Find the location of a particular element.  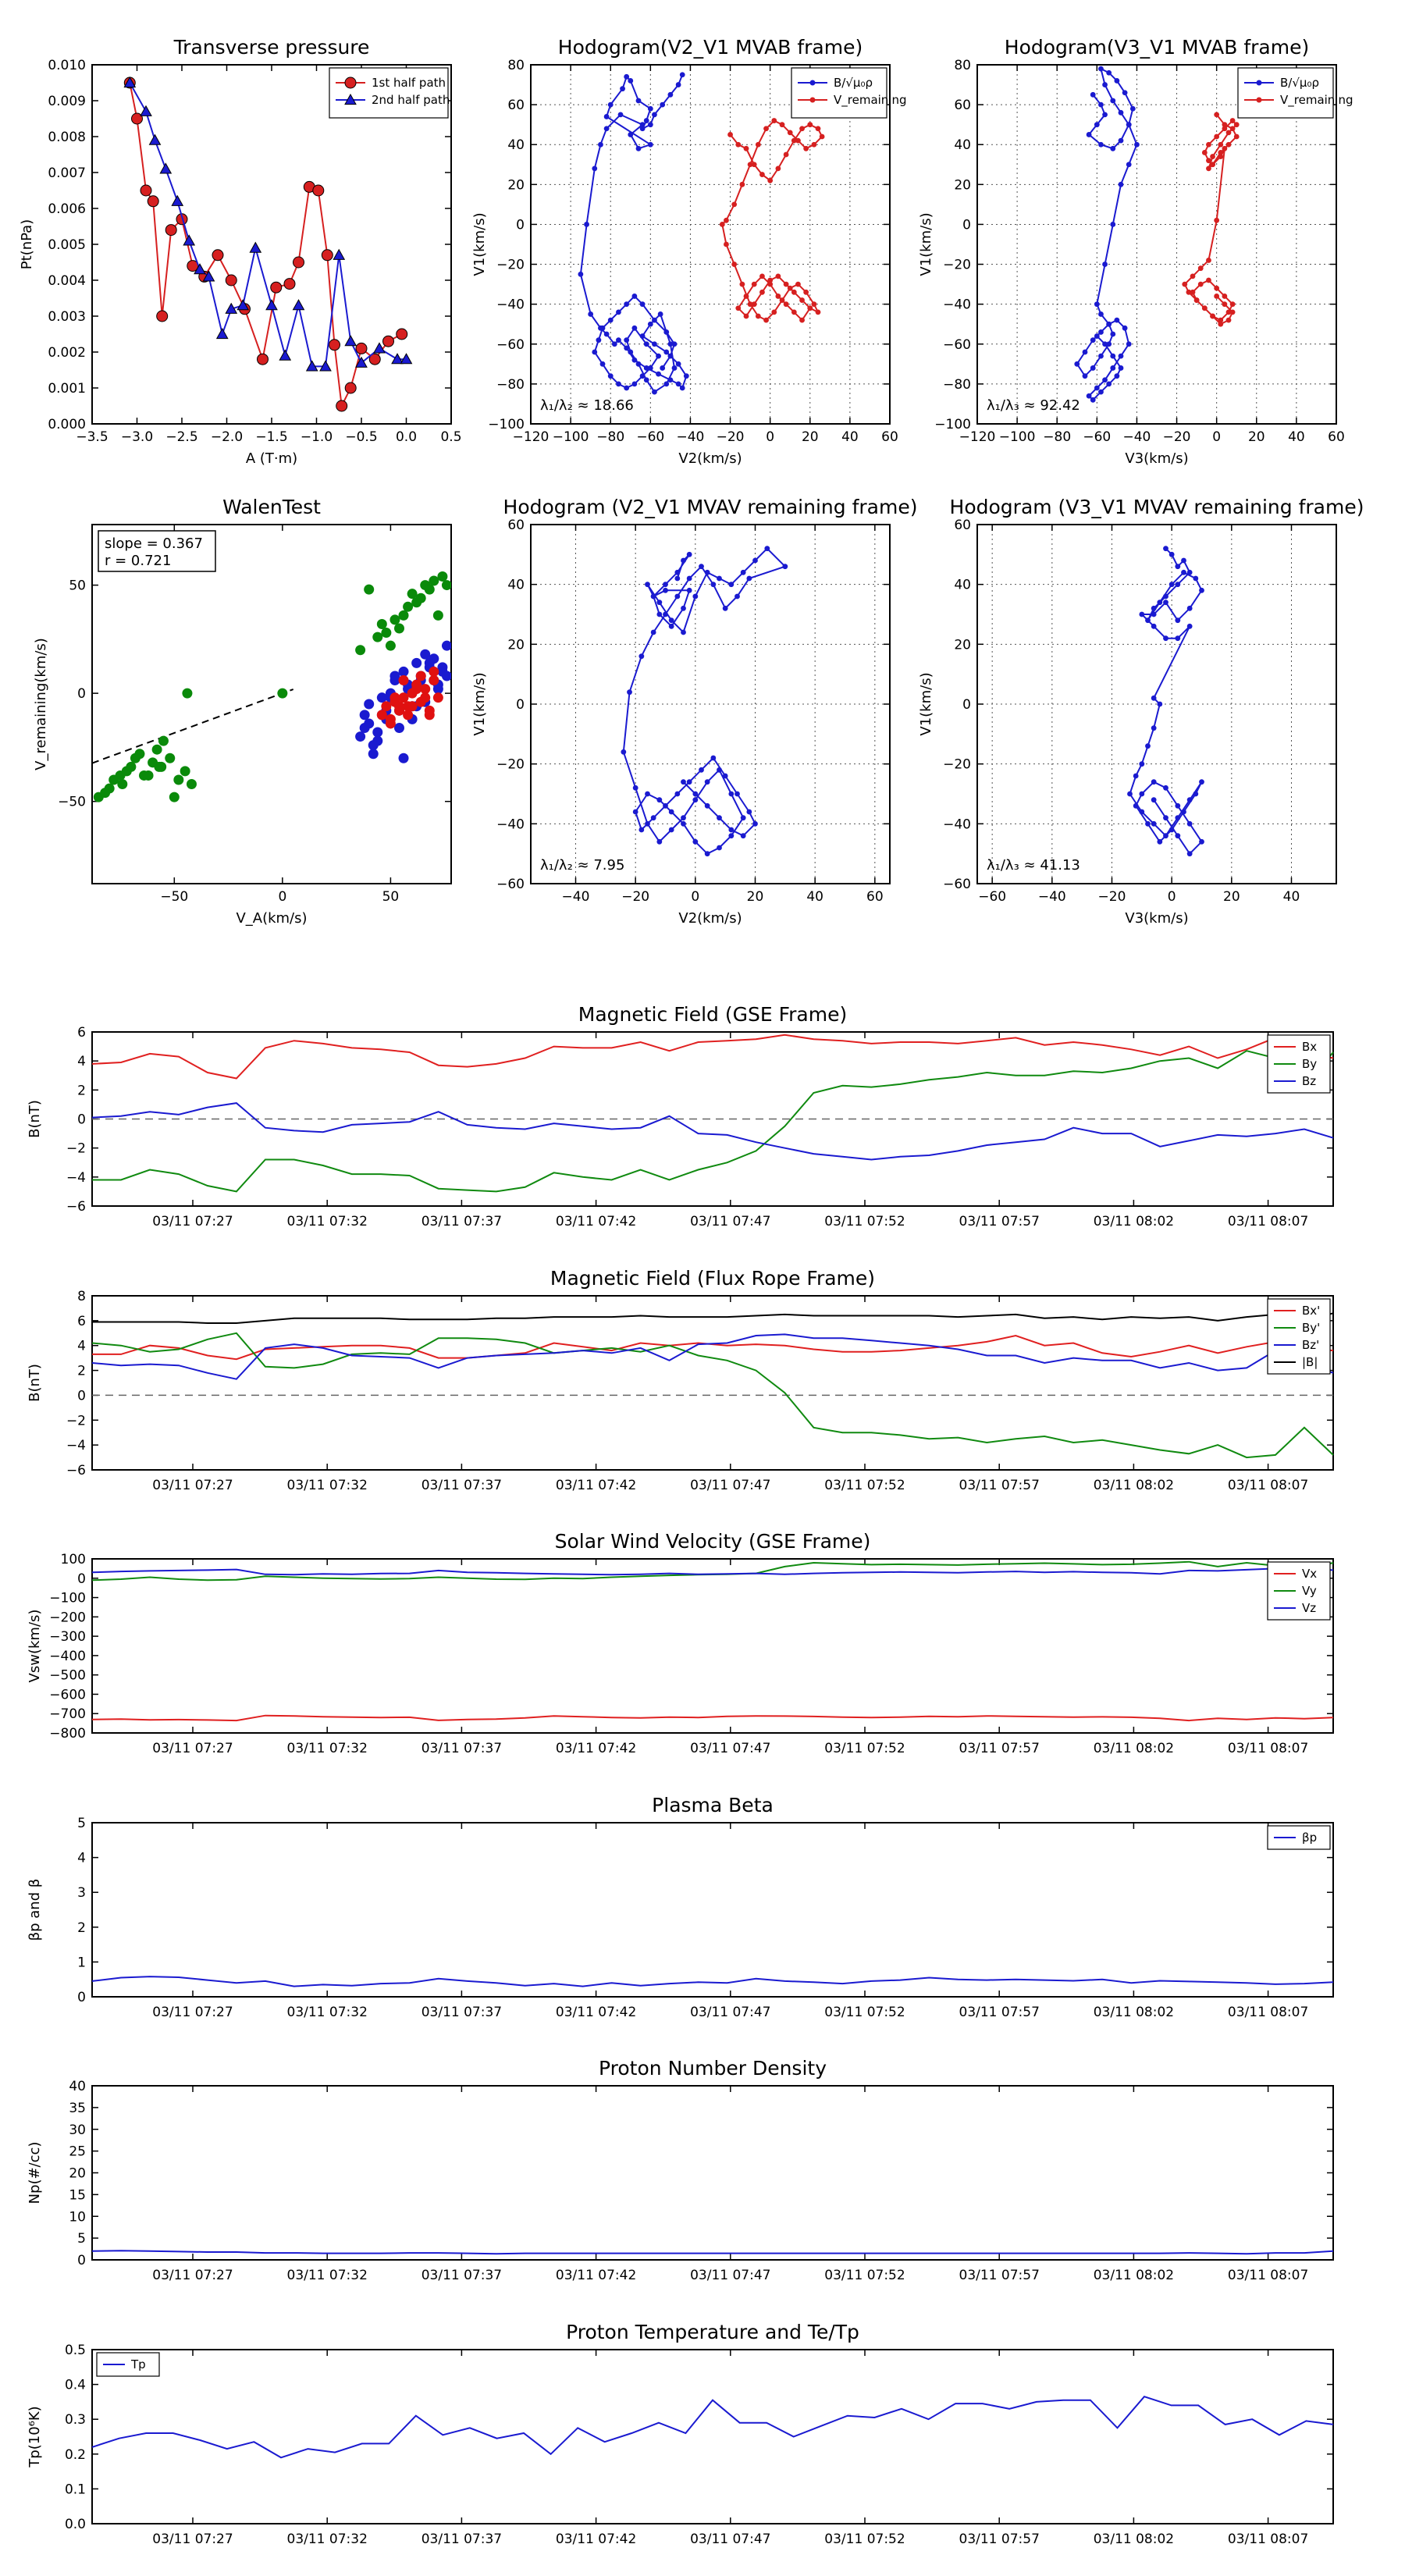

series-line is located at coordinates (1166, 701).